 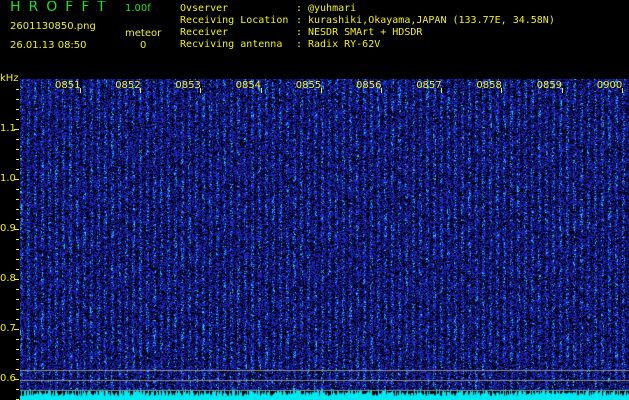 What do you see at coordinates (62, 7) in the screenshot?
I see `app-title: HROFFT` at bounding box center [62, 7].